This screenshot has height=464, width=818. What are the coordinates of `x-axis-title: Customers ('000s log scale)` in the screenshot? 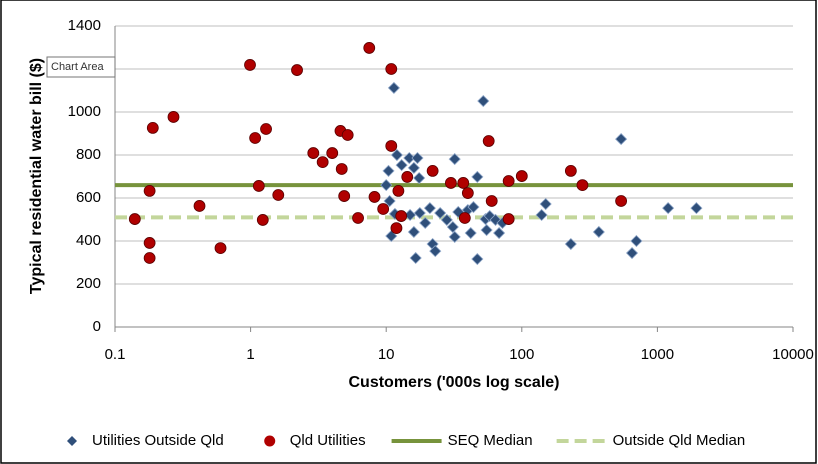 It's located at (454, 382).